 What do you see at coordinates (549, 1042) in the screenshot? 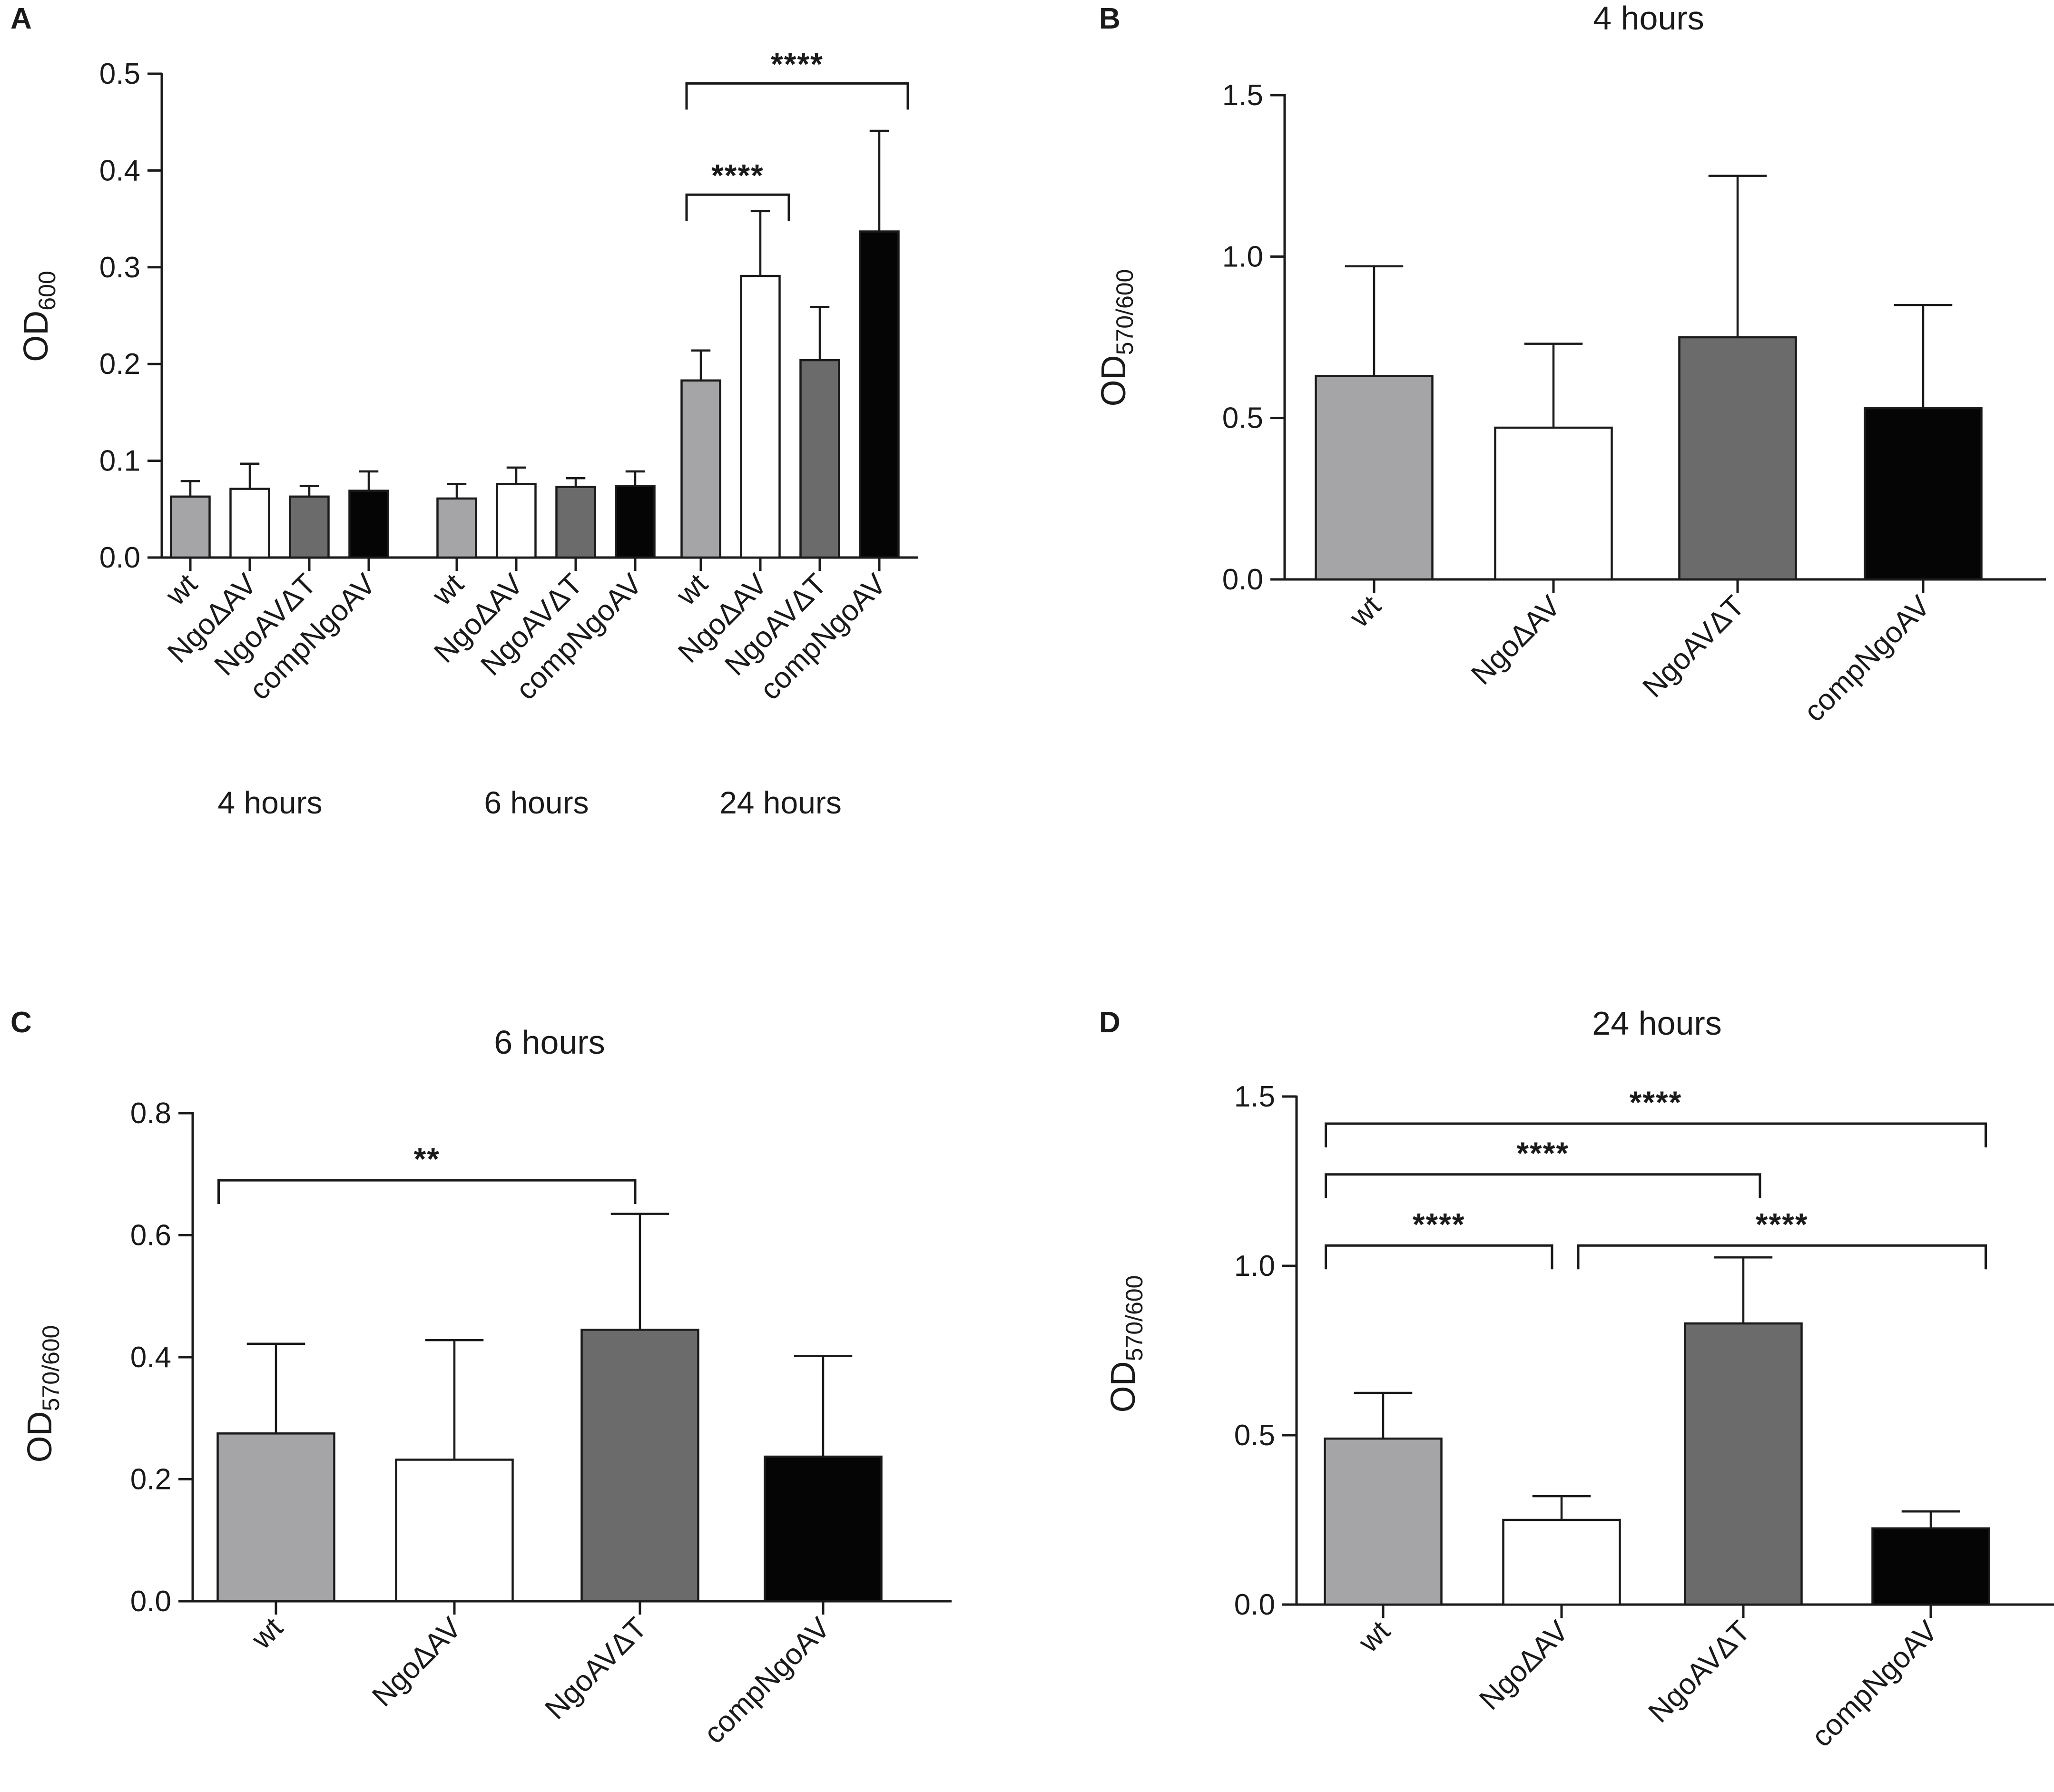
I see `chart-title: 6 hours` at bounding box center [549, 1042].